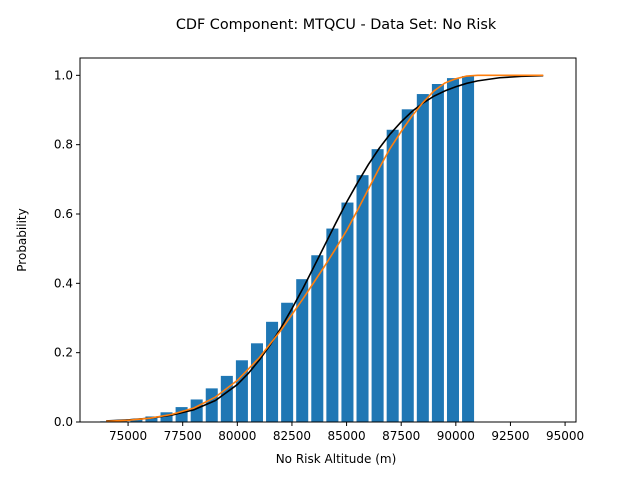  What do you see at coordinates (22, 239) in the screenshot?
I see `y-axis-label: Probability` at bounding box center [22, 239].